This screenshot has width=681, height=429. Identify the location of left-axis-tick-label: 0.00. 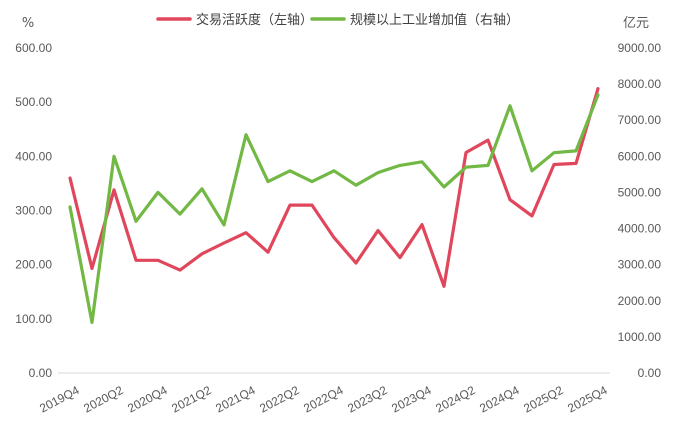
(41, 373).